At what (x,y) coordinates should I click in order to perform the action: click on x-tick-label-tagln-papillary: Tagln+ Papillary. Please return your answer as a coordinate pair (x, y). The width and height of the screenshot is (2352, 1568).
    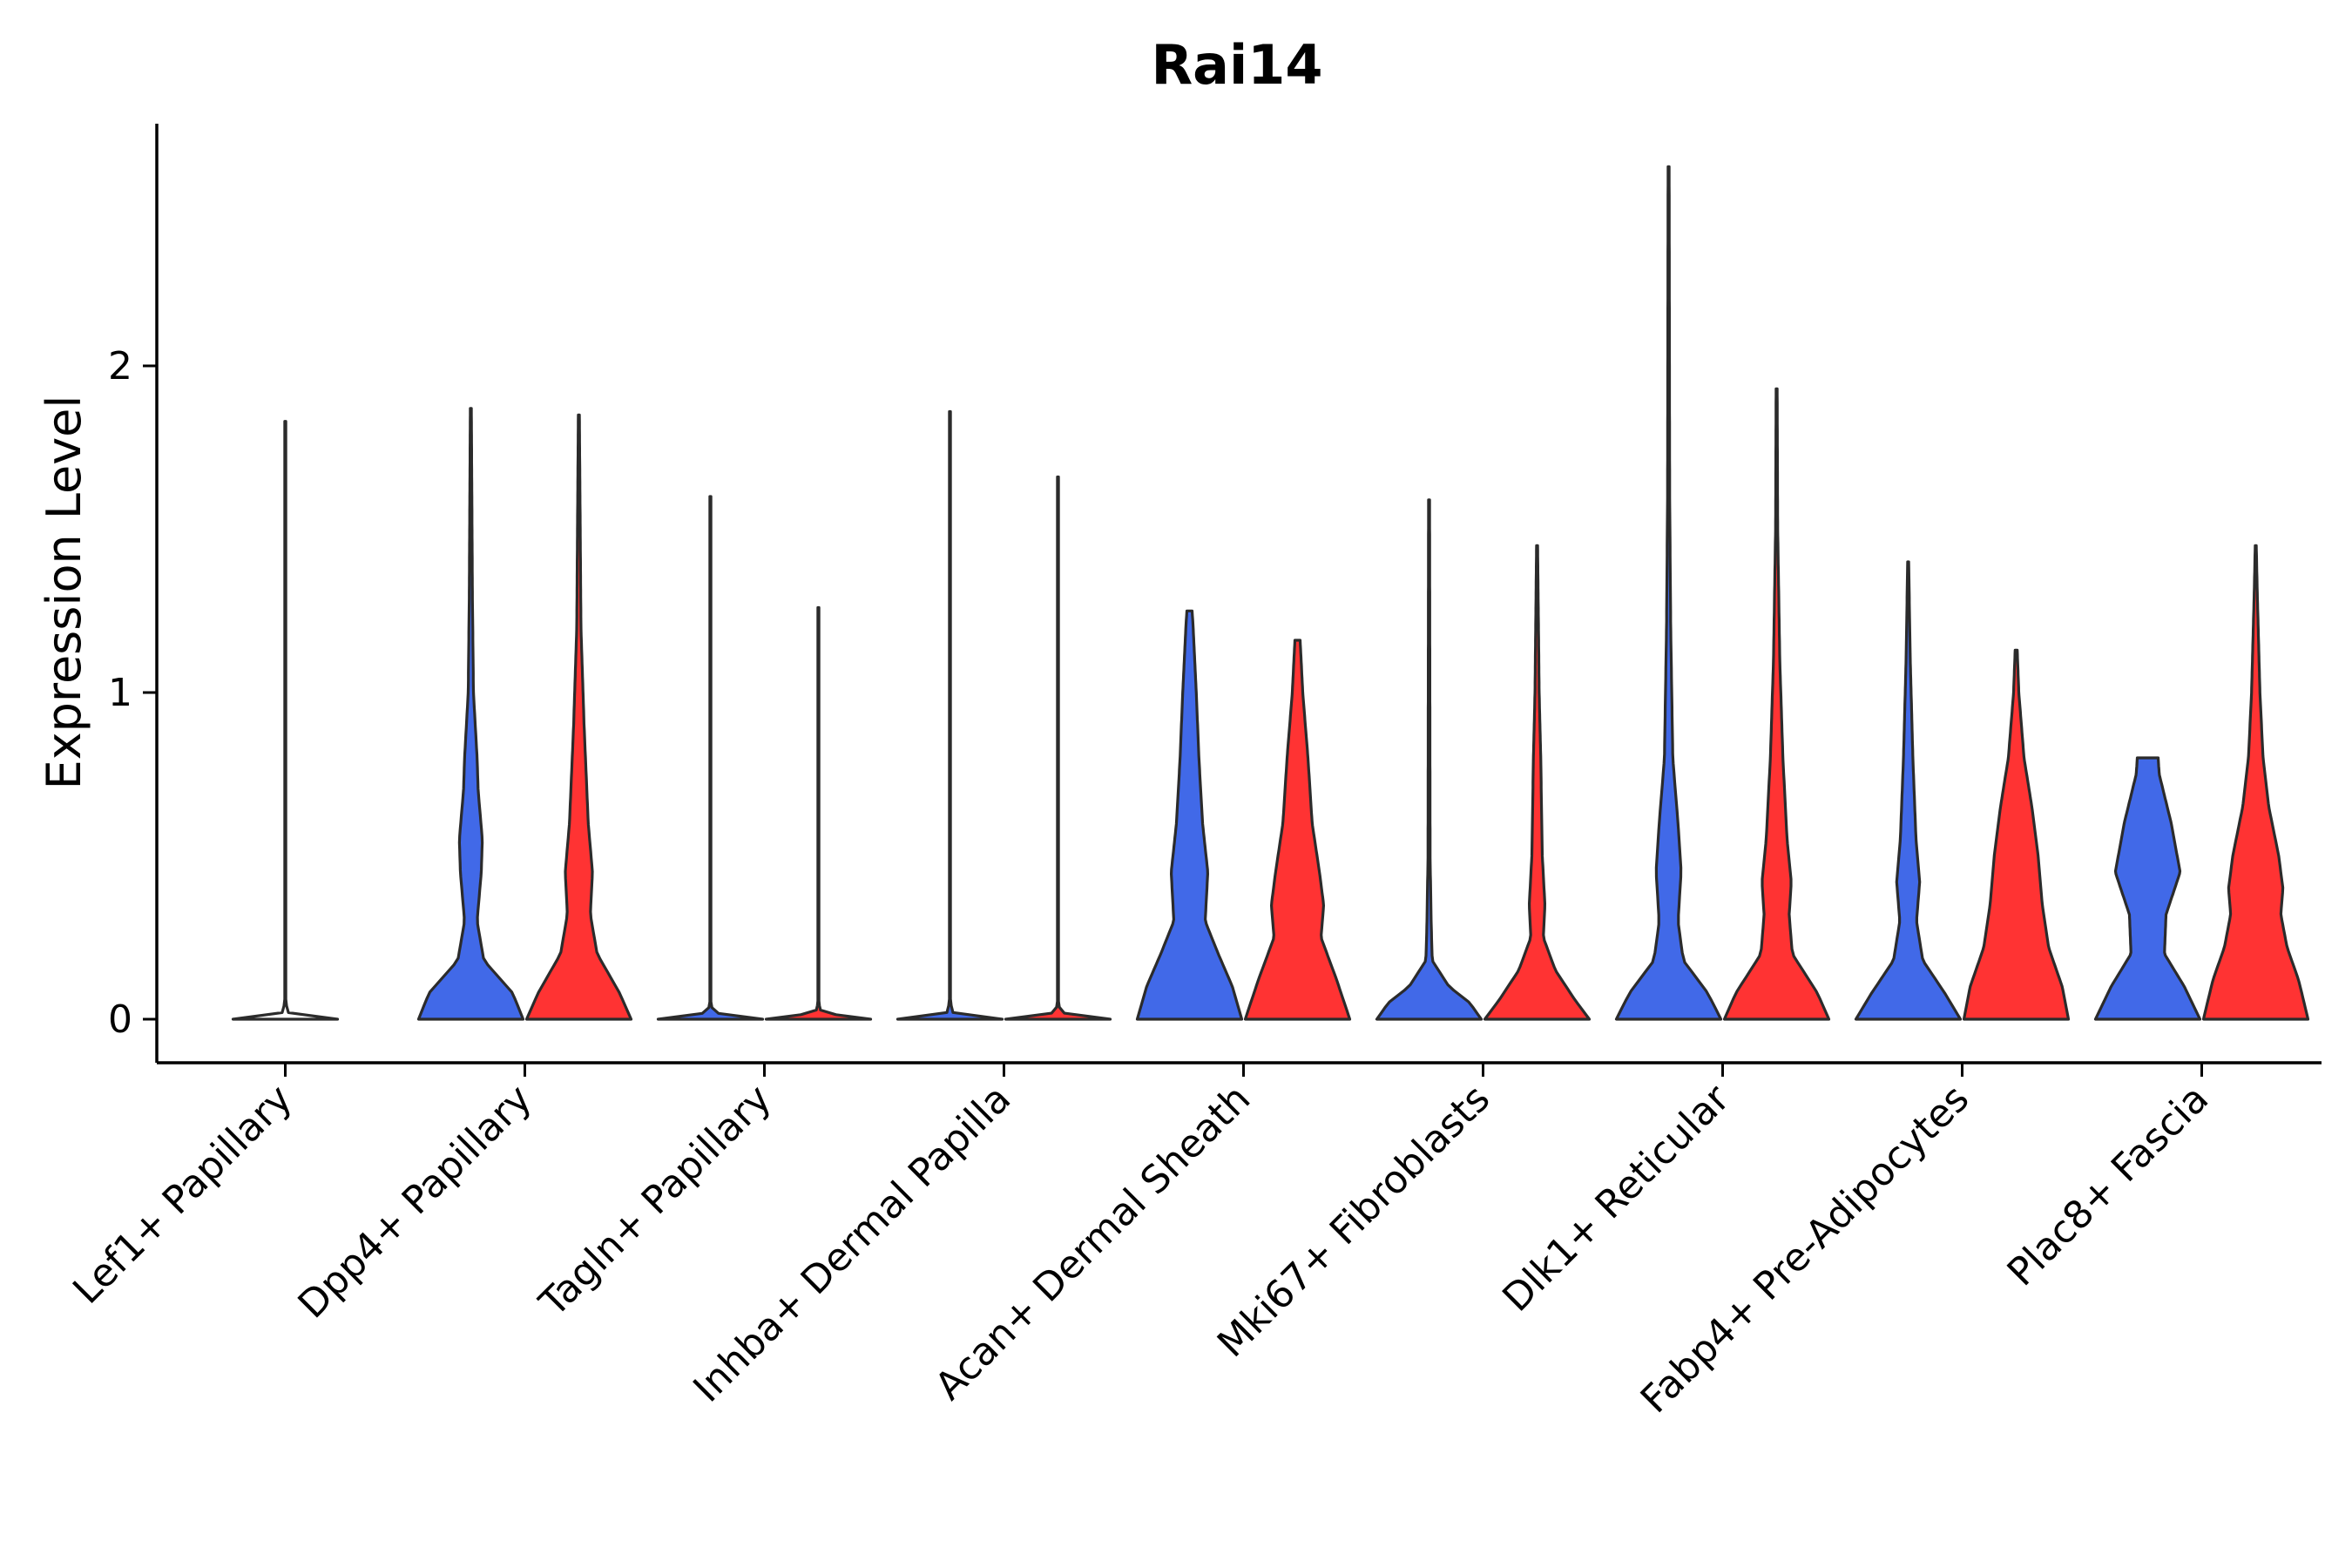
    Looking at the image, I should click on (655, 1201).